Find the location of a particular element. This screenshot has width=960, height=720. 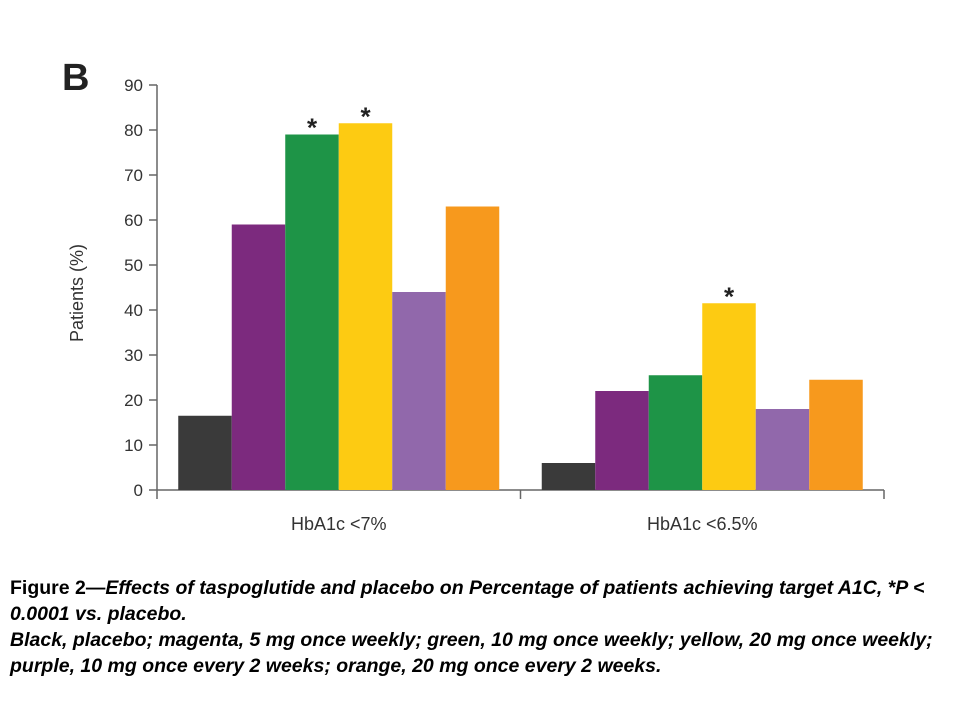

y-tick-label: 80 is located at coordinates (133, 130).